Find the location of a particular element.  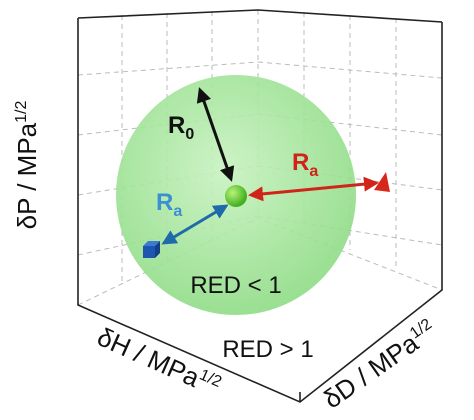

dp-exp: 1/2 is located at coordinates (21, 112).